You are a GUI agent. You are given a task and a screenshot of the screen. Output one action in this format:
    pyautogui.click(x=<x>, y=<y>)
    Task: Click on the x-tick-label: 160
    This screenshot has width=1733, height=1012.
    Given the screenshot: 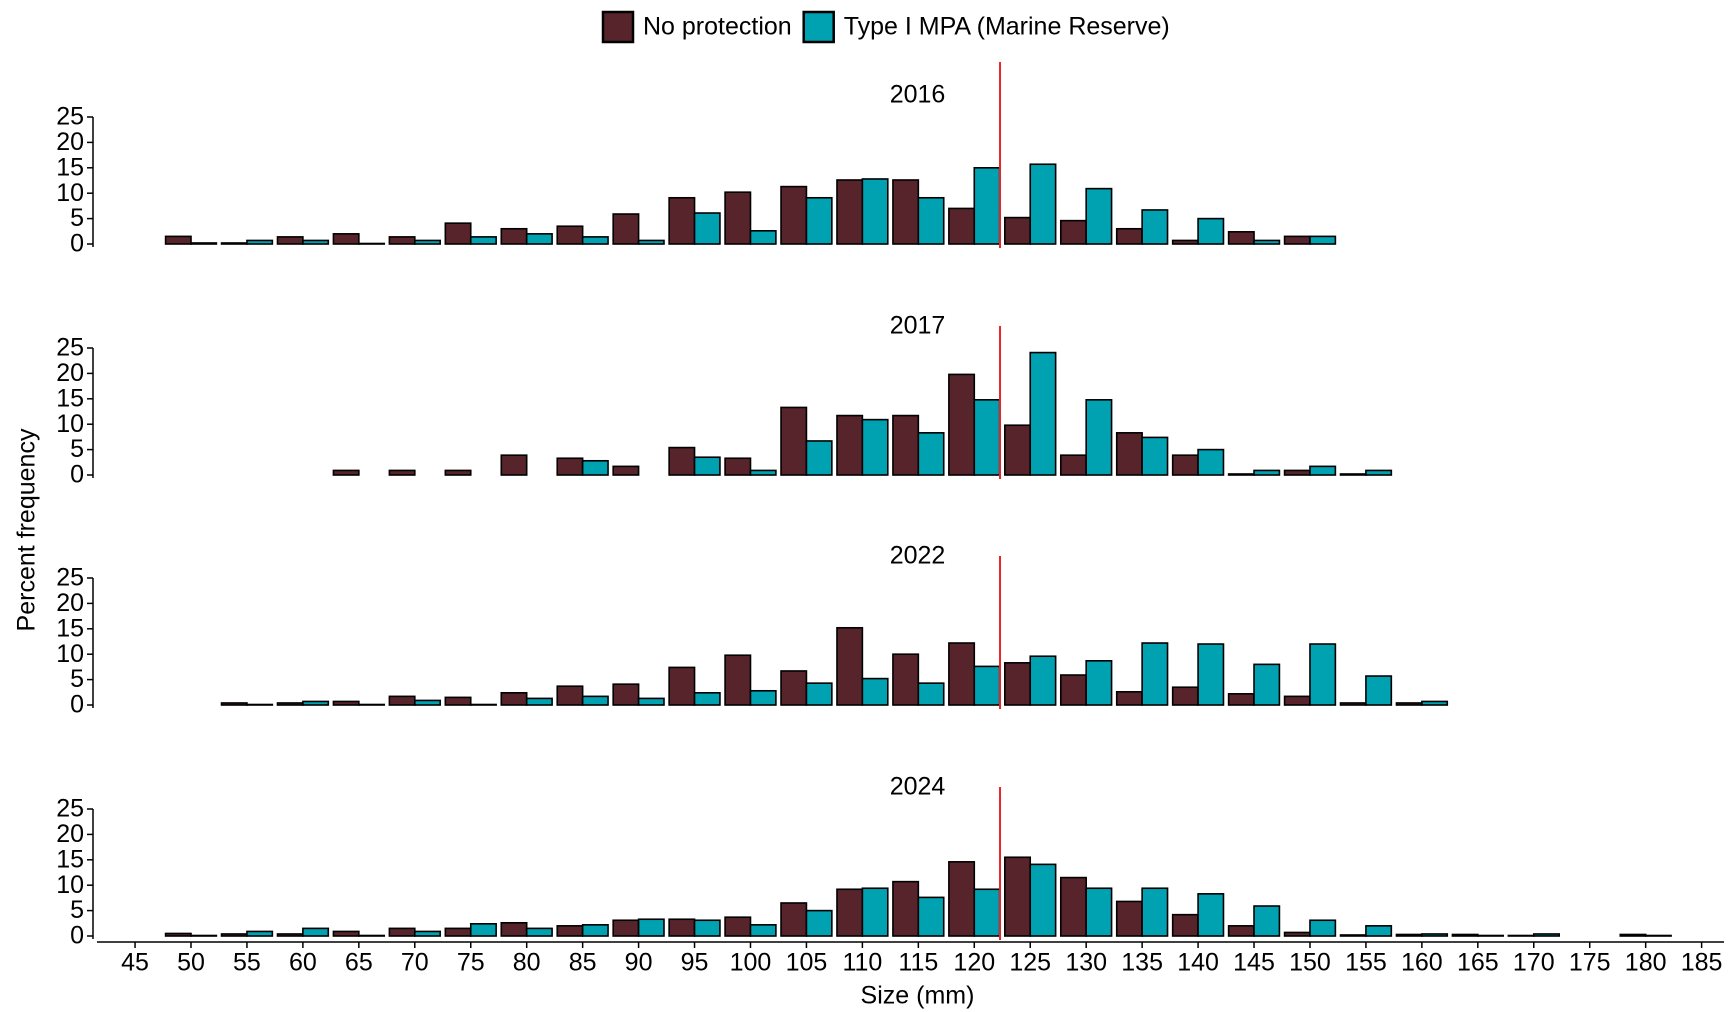 What is the action you would take?
    pyautogui.click(x=1422, y=963)
    